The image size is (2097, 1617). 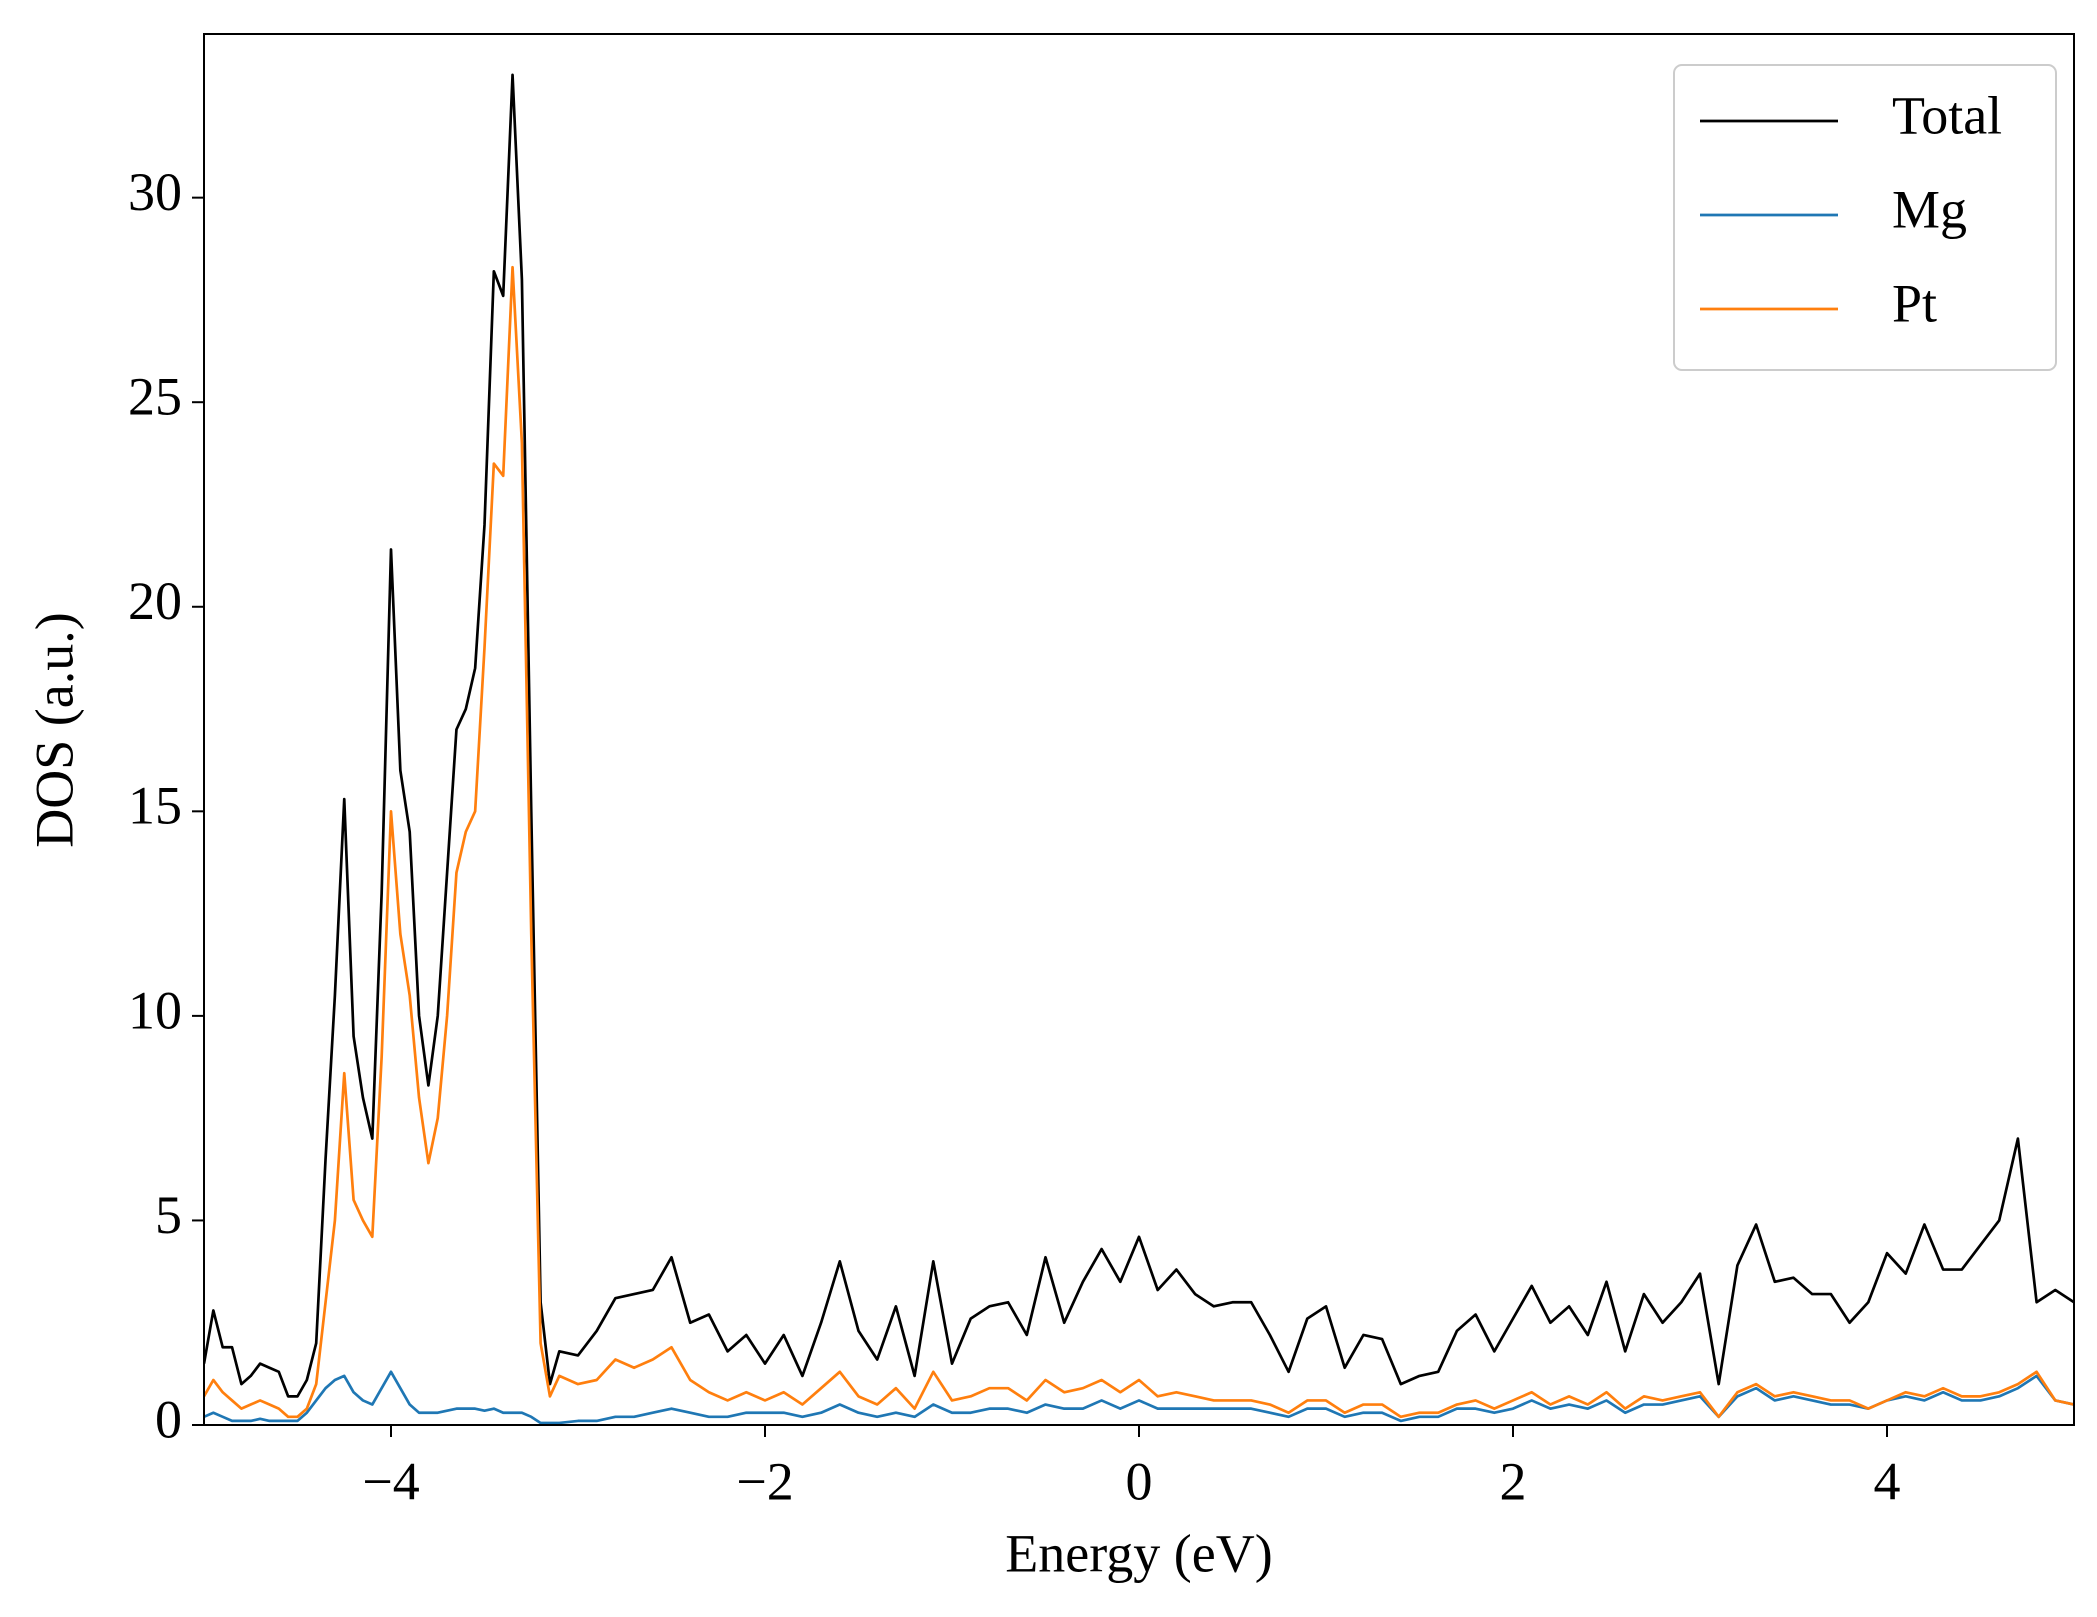 What do you see at coordinates (155, 1010) in the screenshot?
I see `y-tick-label: 10` at bounding box center [155, 1010].